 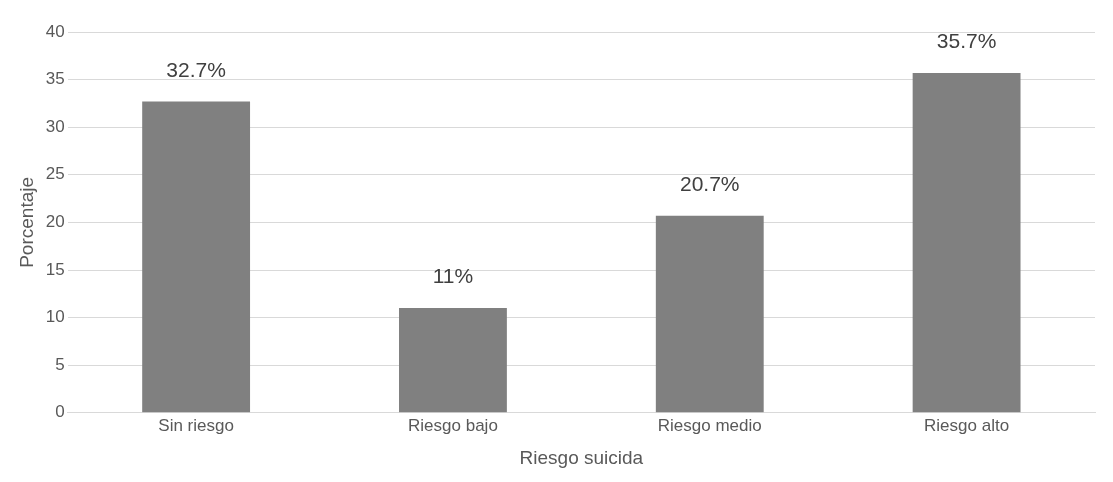 What do you see at coordinates (26, 222) in the screenshot?
I see `y-axis-title: Porcentaje` at bounding box center [26, 222].